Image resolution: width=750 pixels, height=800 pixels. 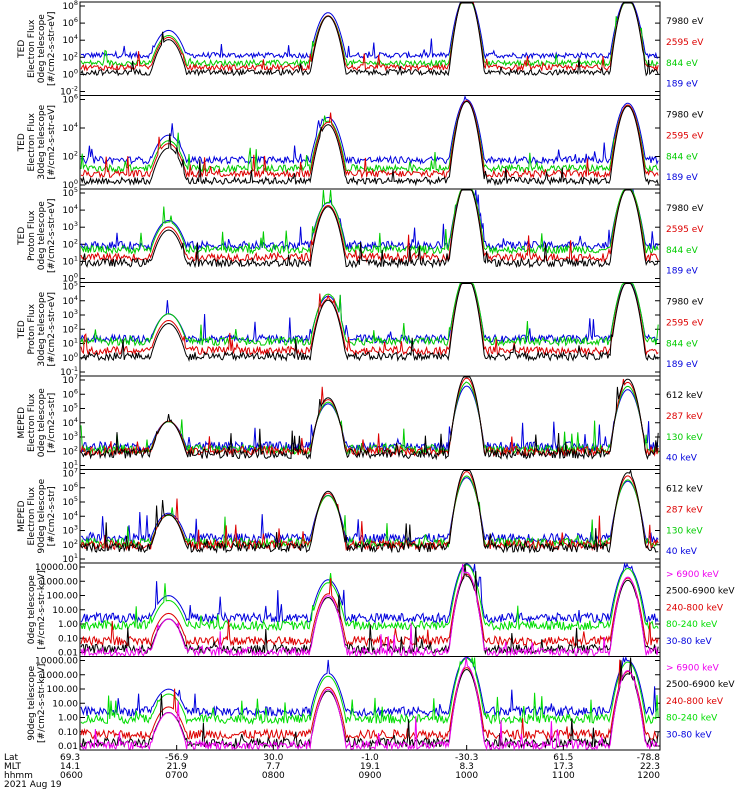 I want to click on y-axis-label-line: Electron Flux, so click(x=32, y=141).